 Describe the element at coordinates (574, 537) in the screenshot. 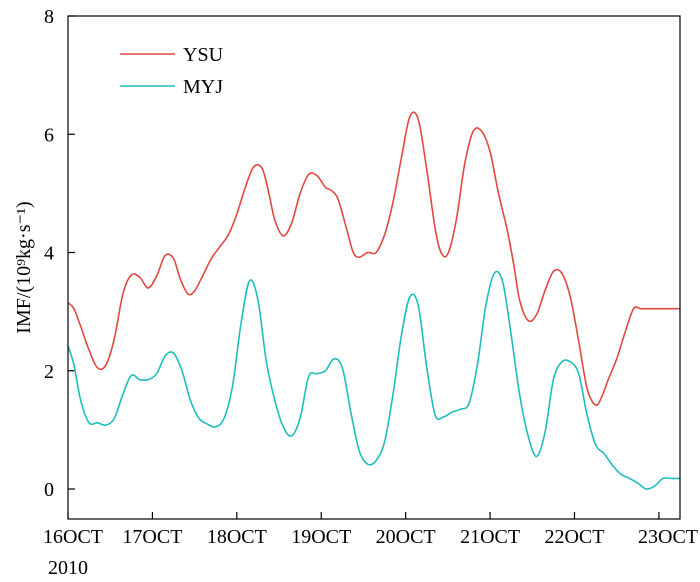

I see `x-tick-label: 22OCT` at that location.